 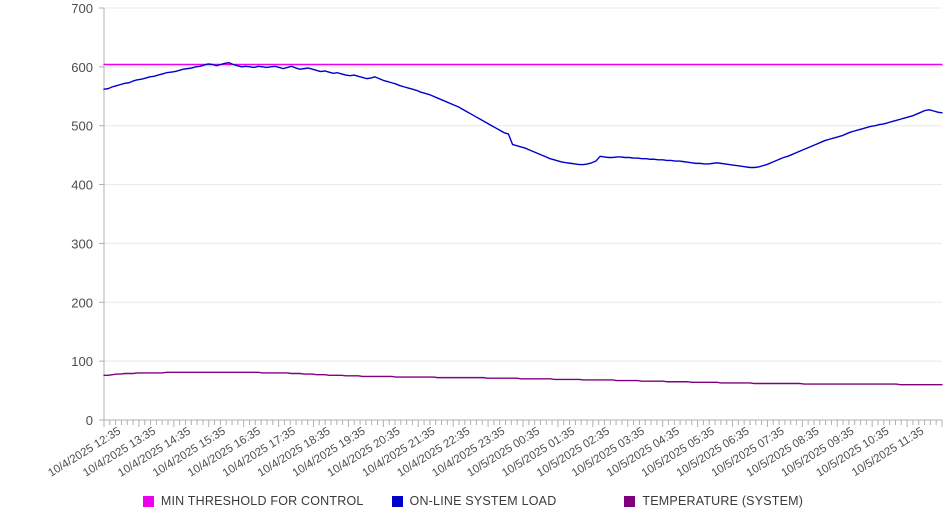 I want to click on legend-item-min-threshold-for-control: MIN THRESHOLD FOR CONTROL, so click(x=253, y=501).